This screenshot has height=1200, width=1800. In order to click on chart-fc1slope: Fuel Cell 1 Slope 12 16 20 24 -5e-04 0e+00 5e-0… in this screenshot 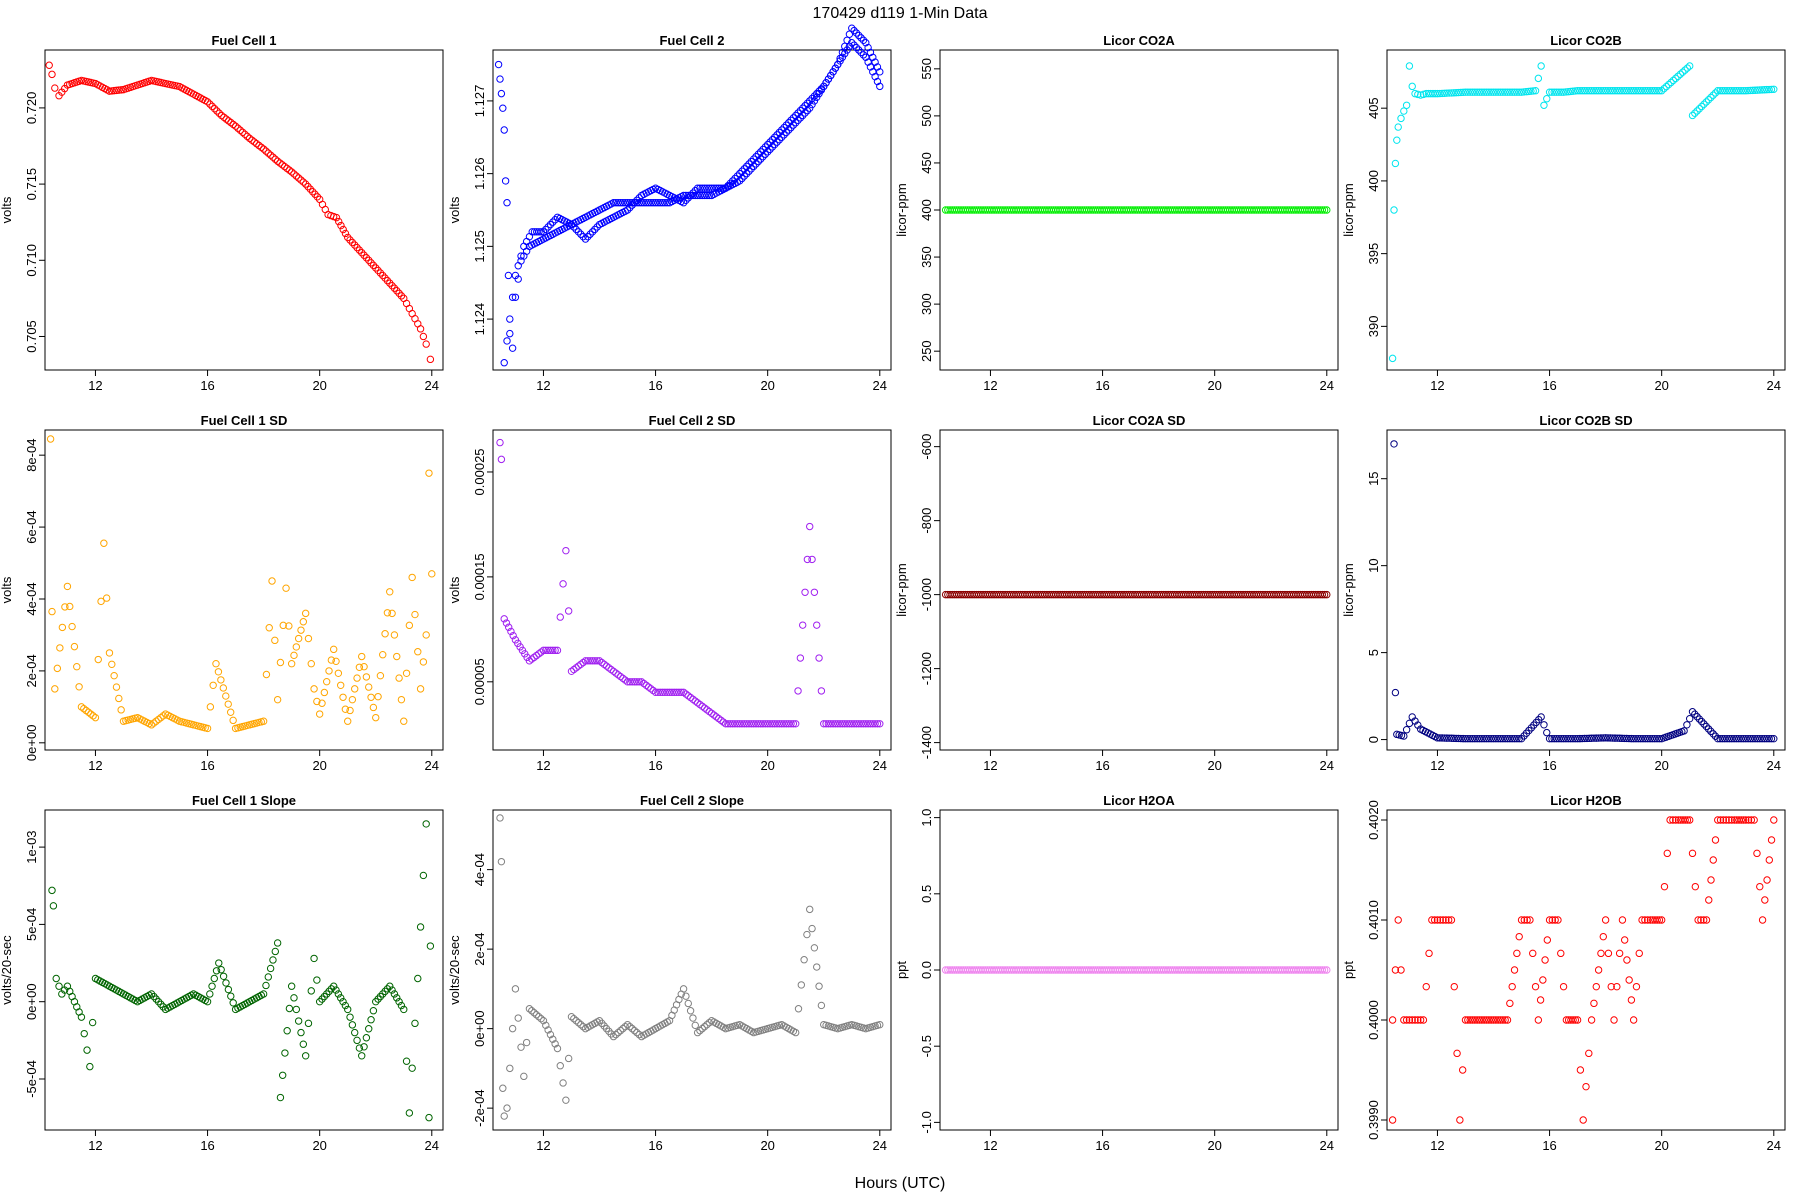, I will do `click(222, 973)`.